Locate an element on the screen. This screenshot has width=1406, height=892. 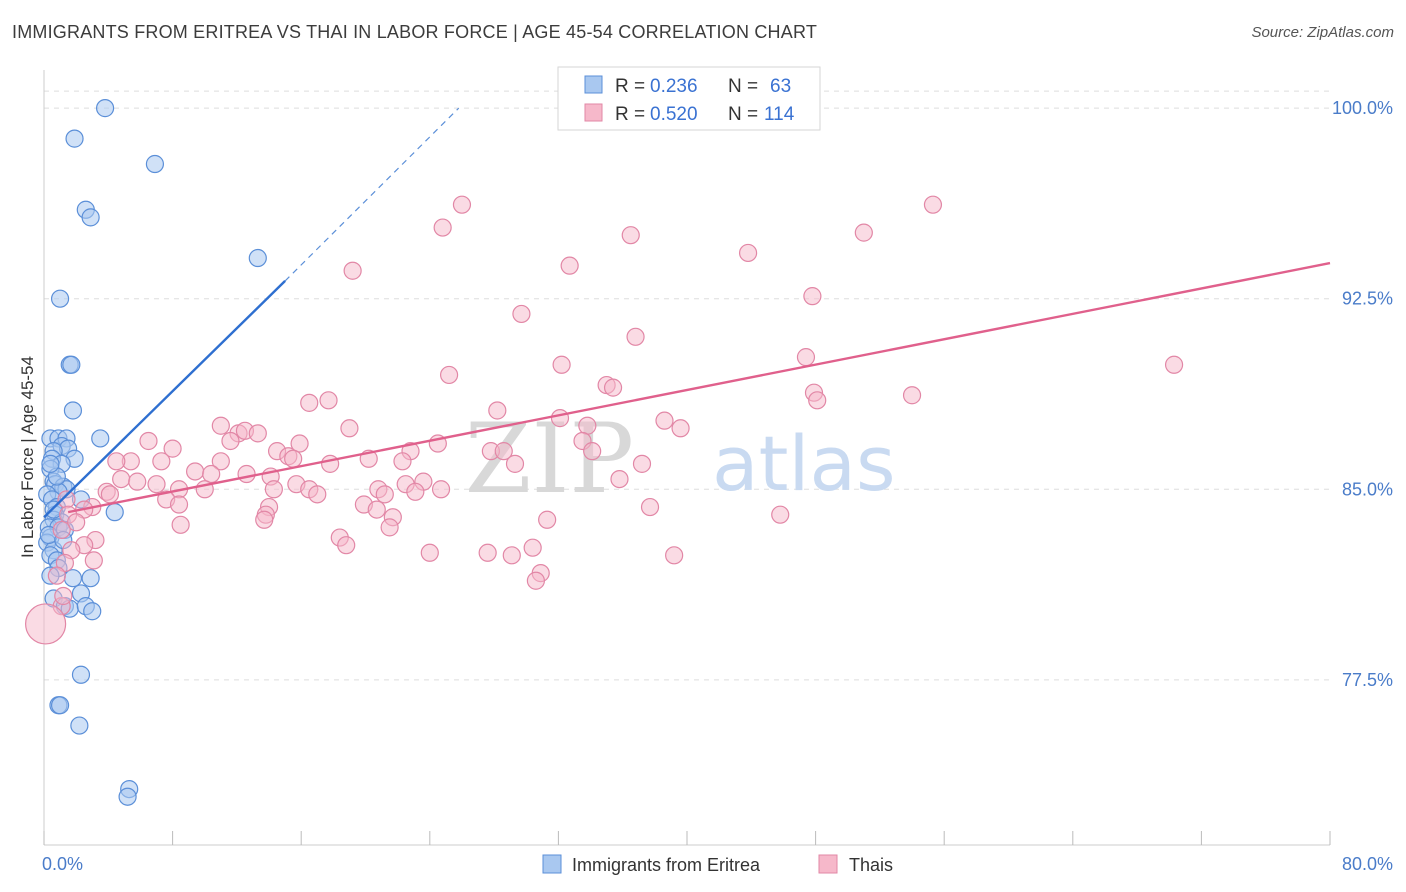
bottom-legend-swatch-thai is located at coordinates (828, 864).